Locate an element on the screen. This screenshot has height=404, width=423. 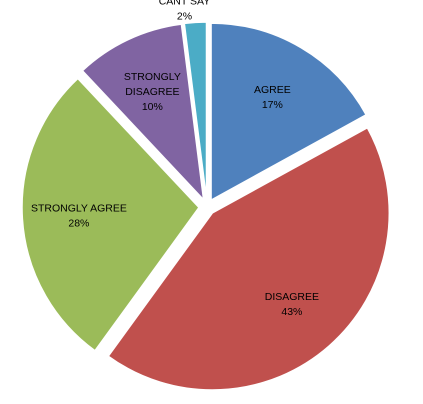
pie-label-cant-say: CANT SAY 2% is located at coordinates (185, 11).